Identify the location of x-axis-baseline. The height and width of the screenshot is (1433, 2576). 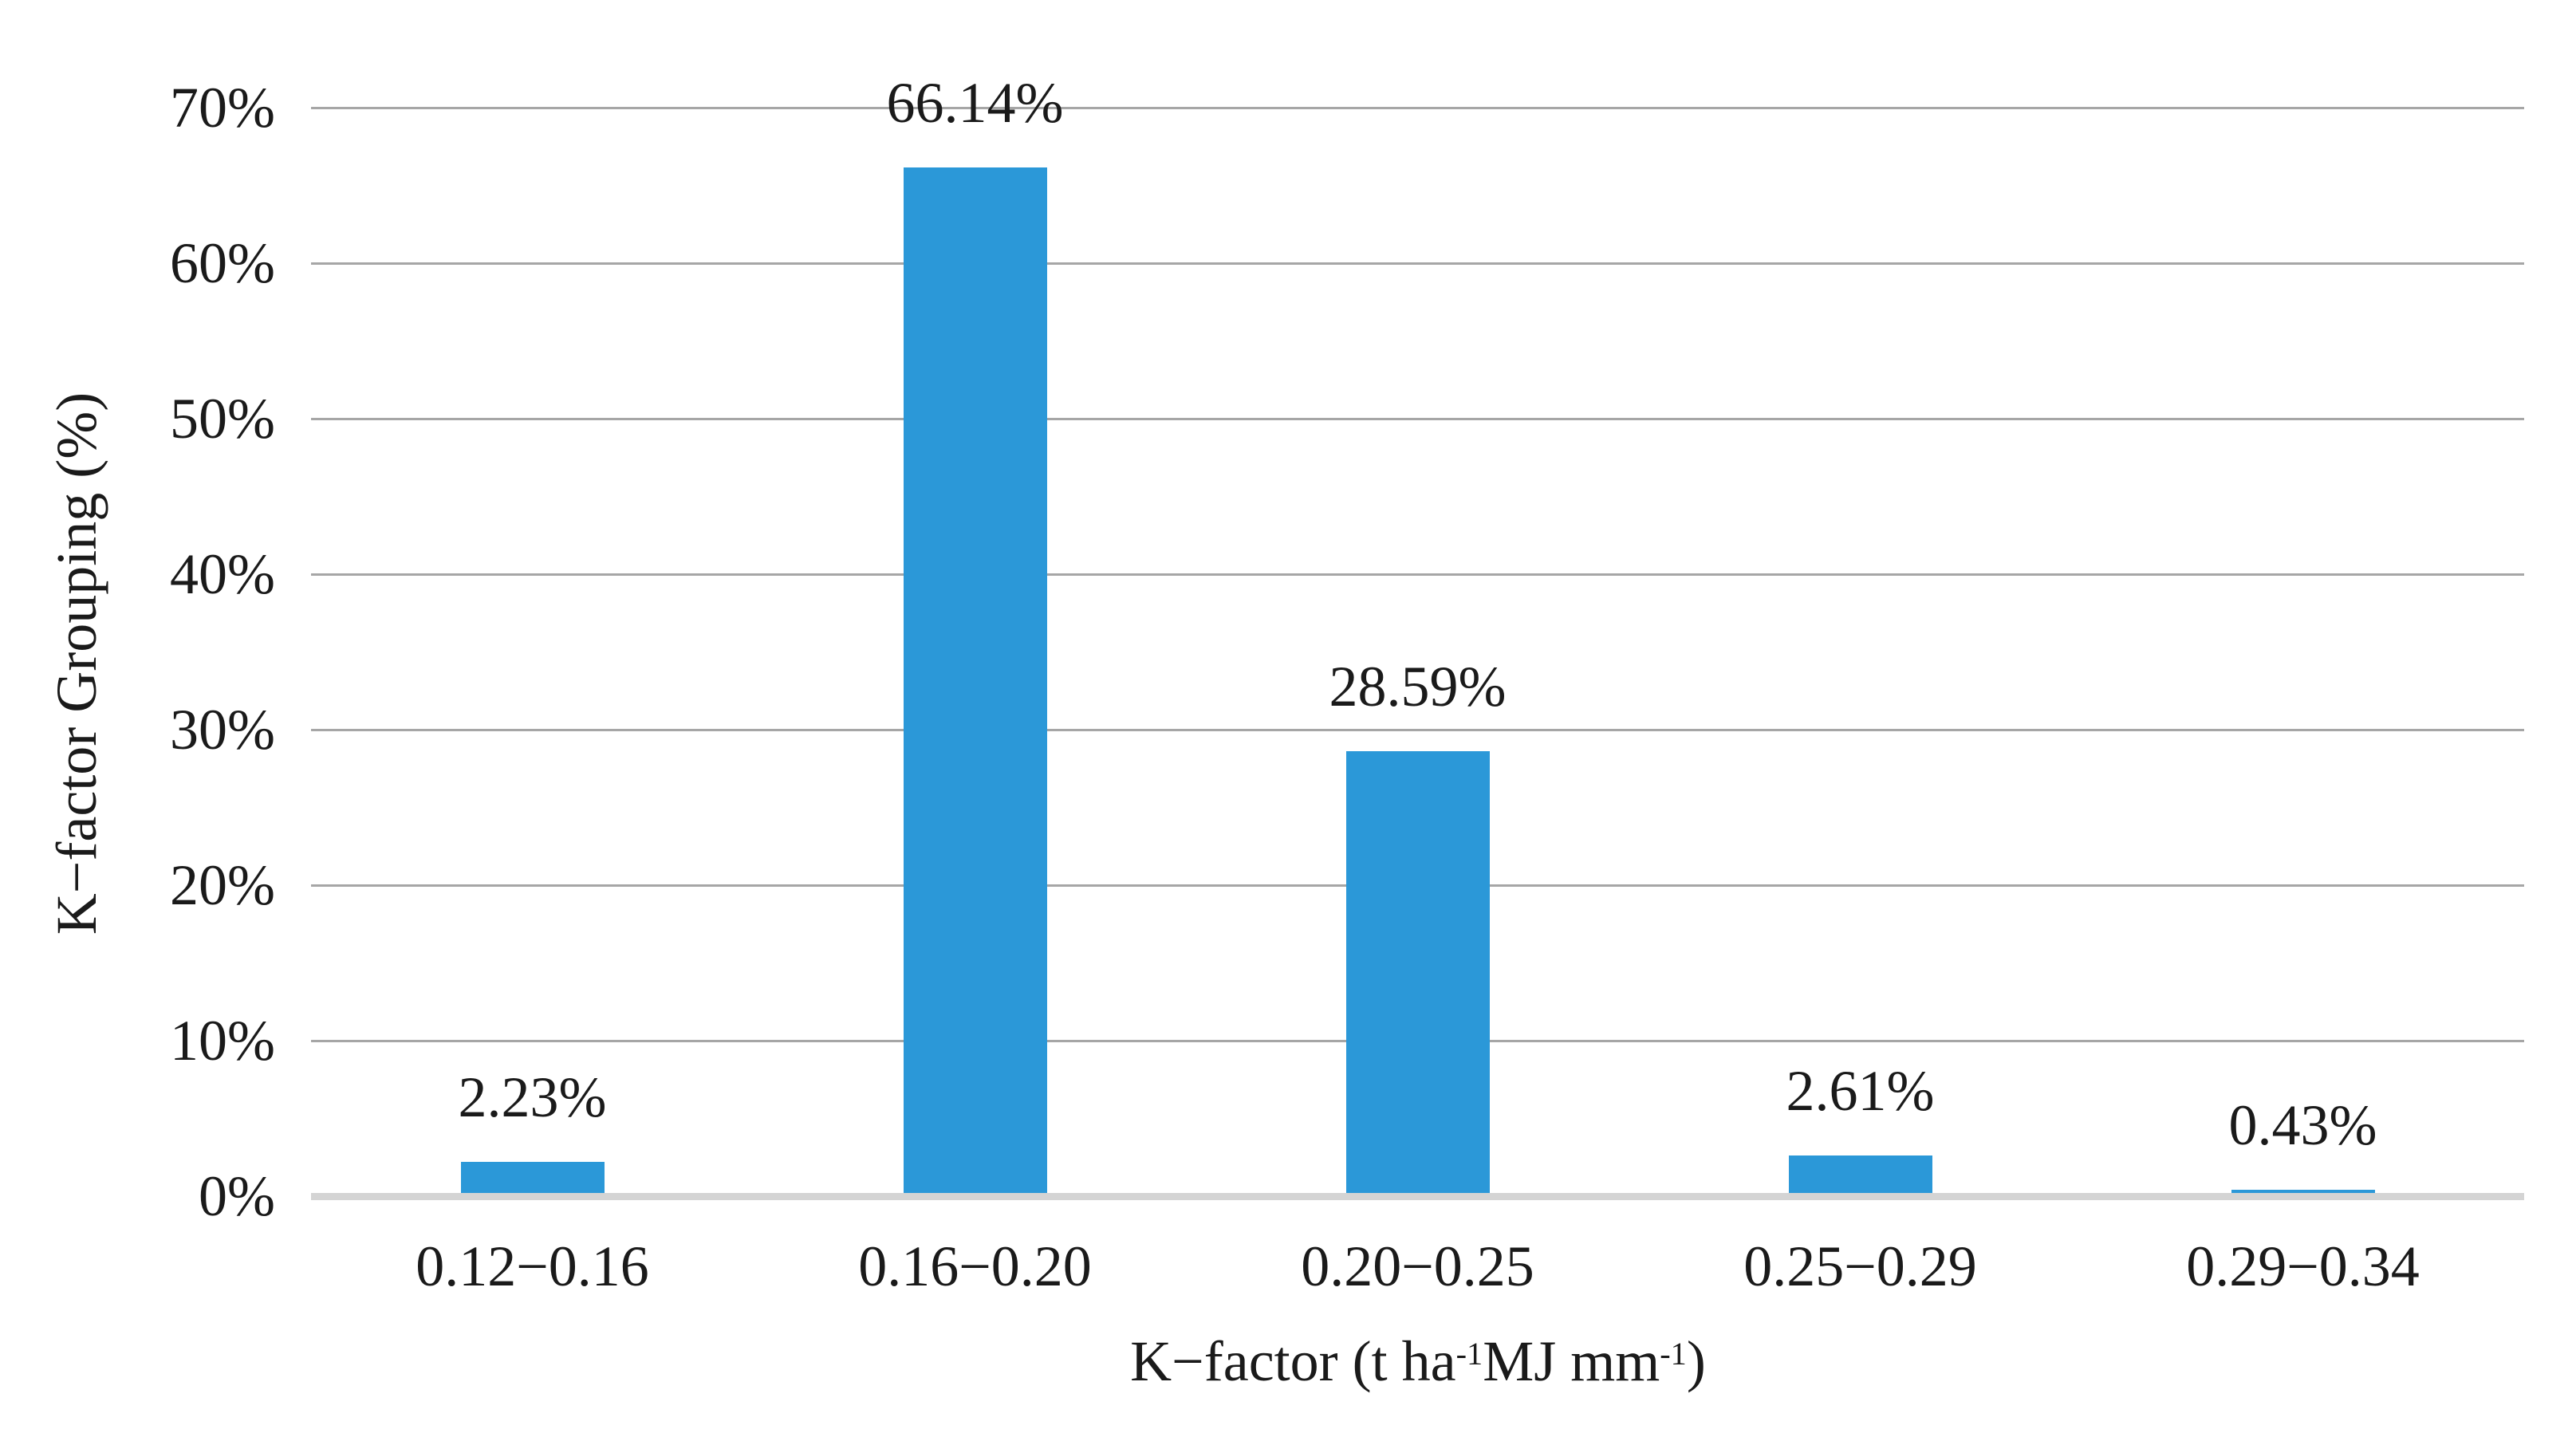
(1417, 1196).